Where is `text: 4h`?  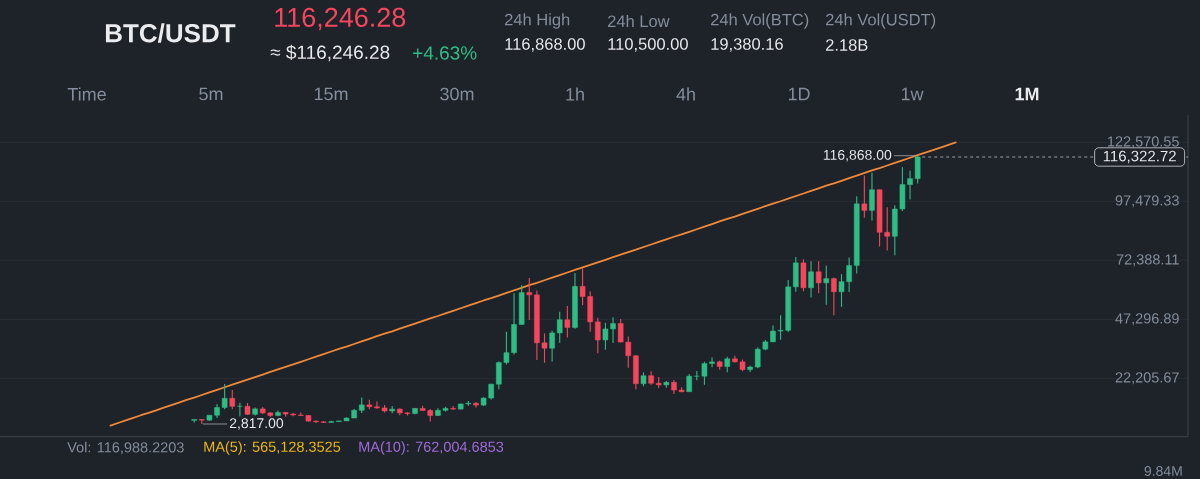
text: 4h is located at coordinates (685, 94).